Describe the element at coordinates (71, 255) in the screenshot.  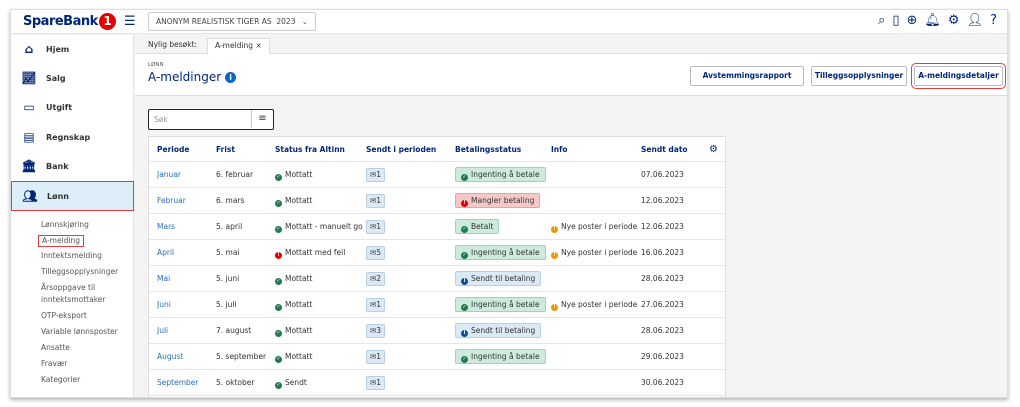
I see `subnav-inntektsmelding: Inntektsmelding` at that location.